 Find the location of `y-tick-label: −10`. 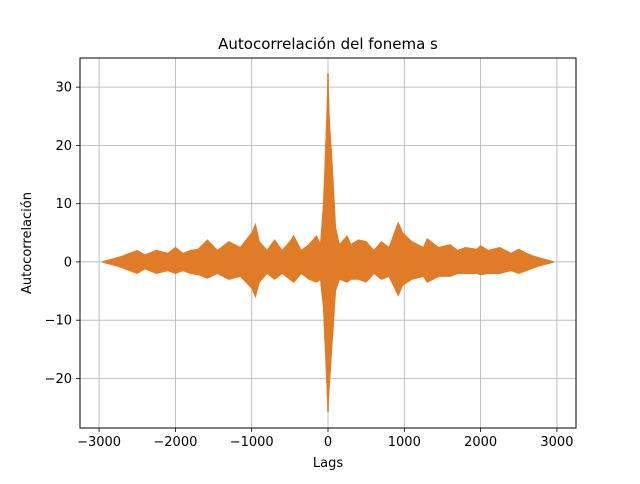

y-tick-label: −10 is located at coordinates (58, 321).